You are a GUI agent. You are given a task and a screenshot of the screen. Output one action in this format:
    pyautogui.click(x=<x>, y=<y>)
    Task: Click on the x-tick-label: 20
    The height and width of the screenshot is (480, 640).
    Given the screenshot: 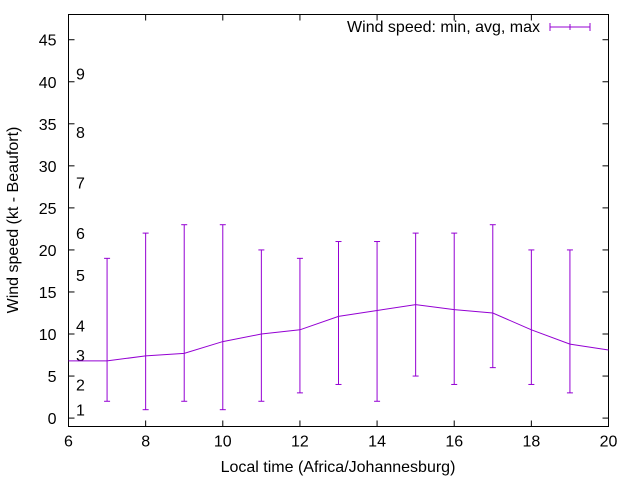 What is the action you would take?
    pyautogui.click(x=609, y=442)
    